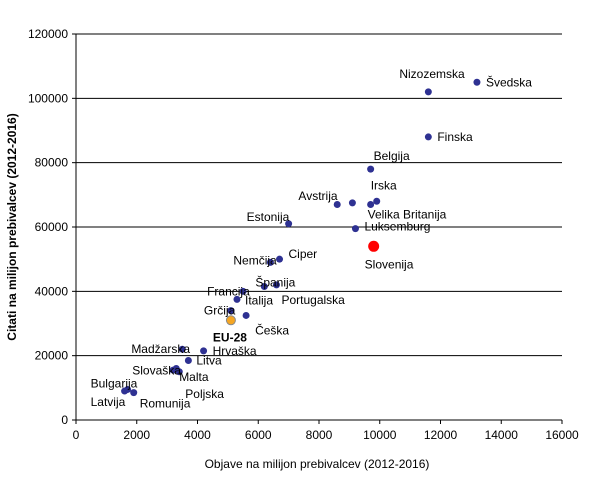 This screenshot has height=485, width=591. Describe the element at coordinates (397, 227) in the screenshot. I see `point-label: Luksemburg` at that location.